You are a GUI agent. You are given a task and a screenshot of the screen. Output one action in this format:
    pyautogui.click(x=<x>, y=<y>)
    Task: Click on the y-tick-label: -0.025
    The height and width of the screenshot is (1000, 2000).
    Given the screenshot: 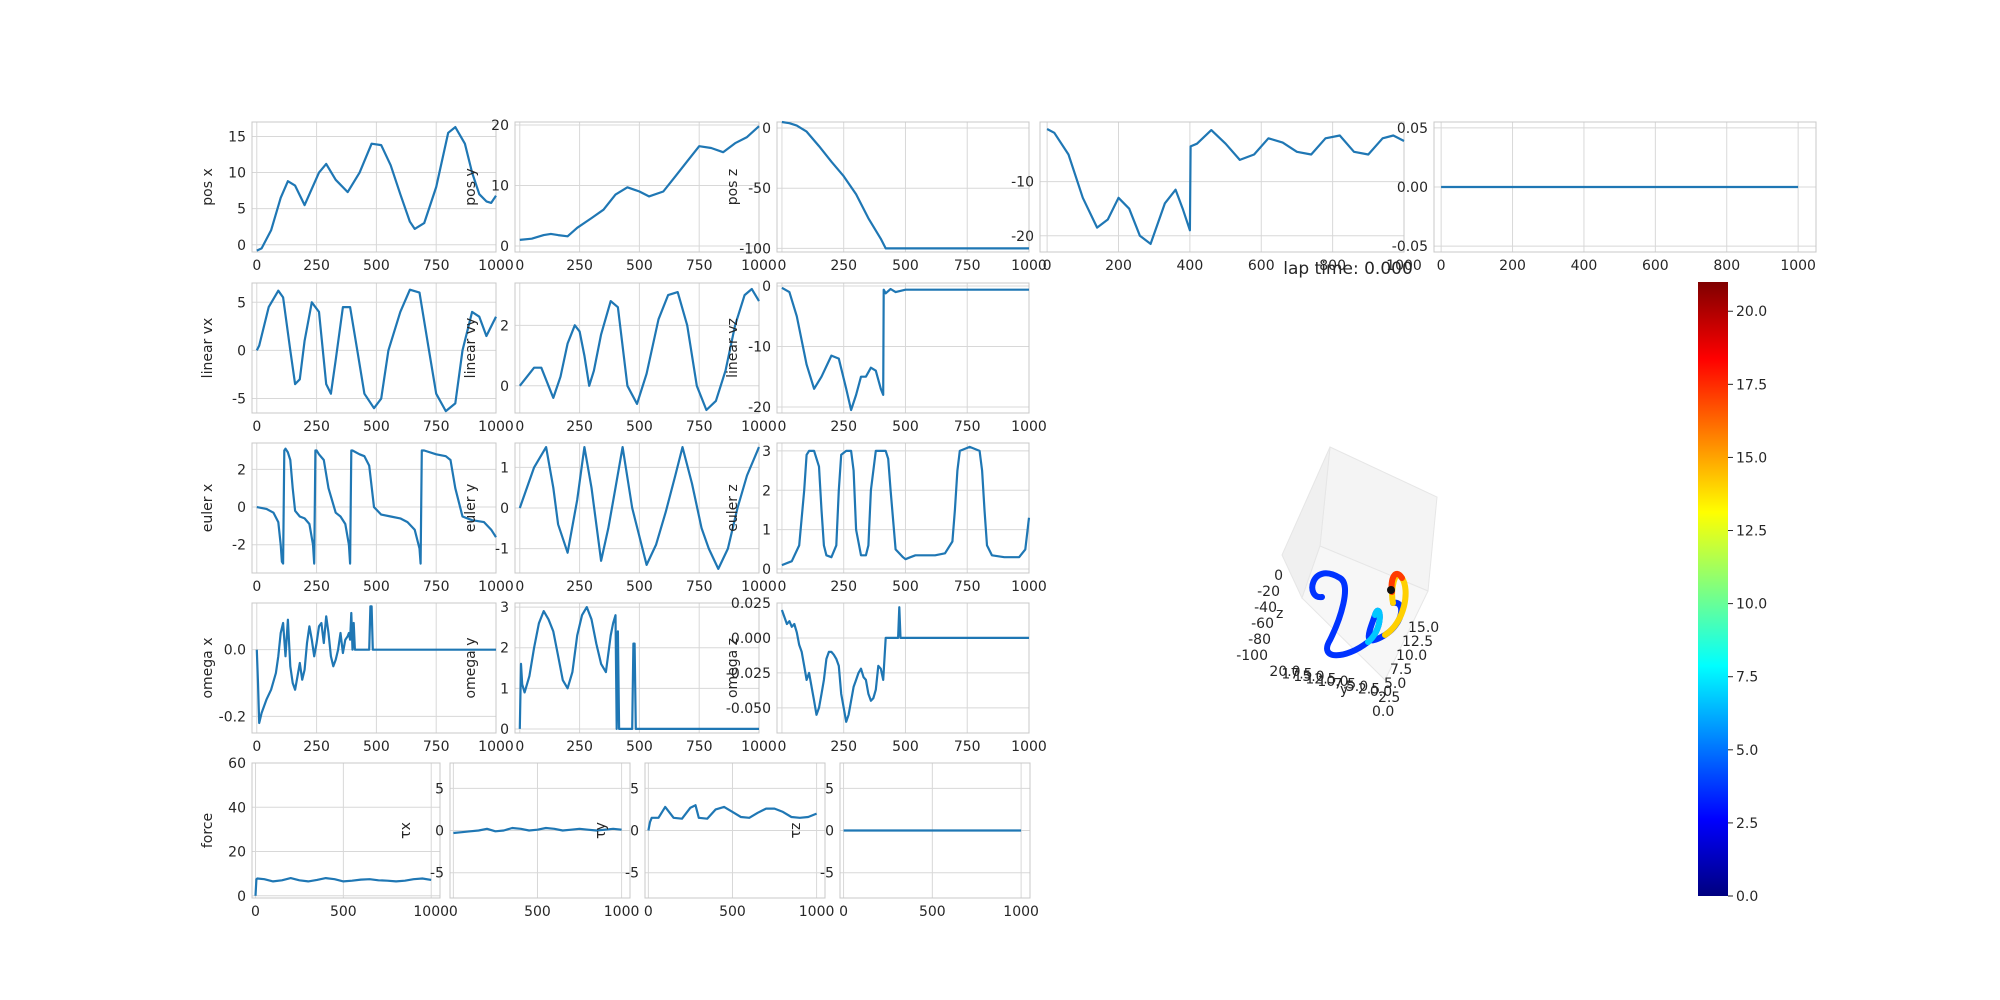 What is the action you would take?
    pyautogui.click(x=748, y=674)
    